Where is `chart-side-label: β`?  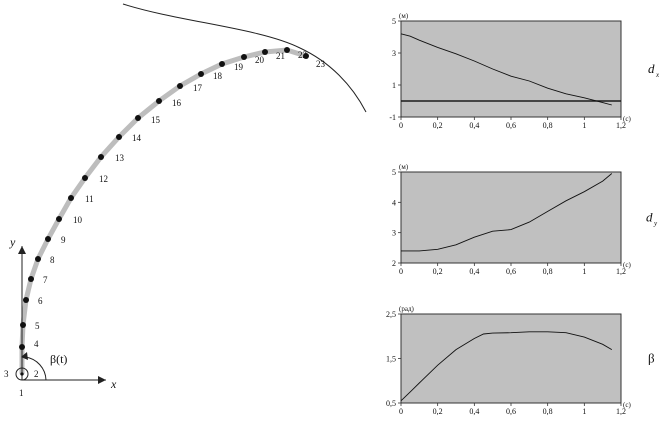
chart-side-label: β is located at coordinates (651, 358).